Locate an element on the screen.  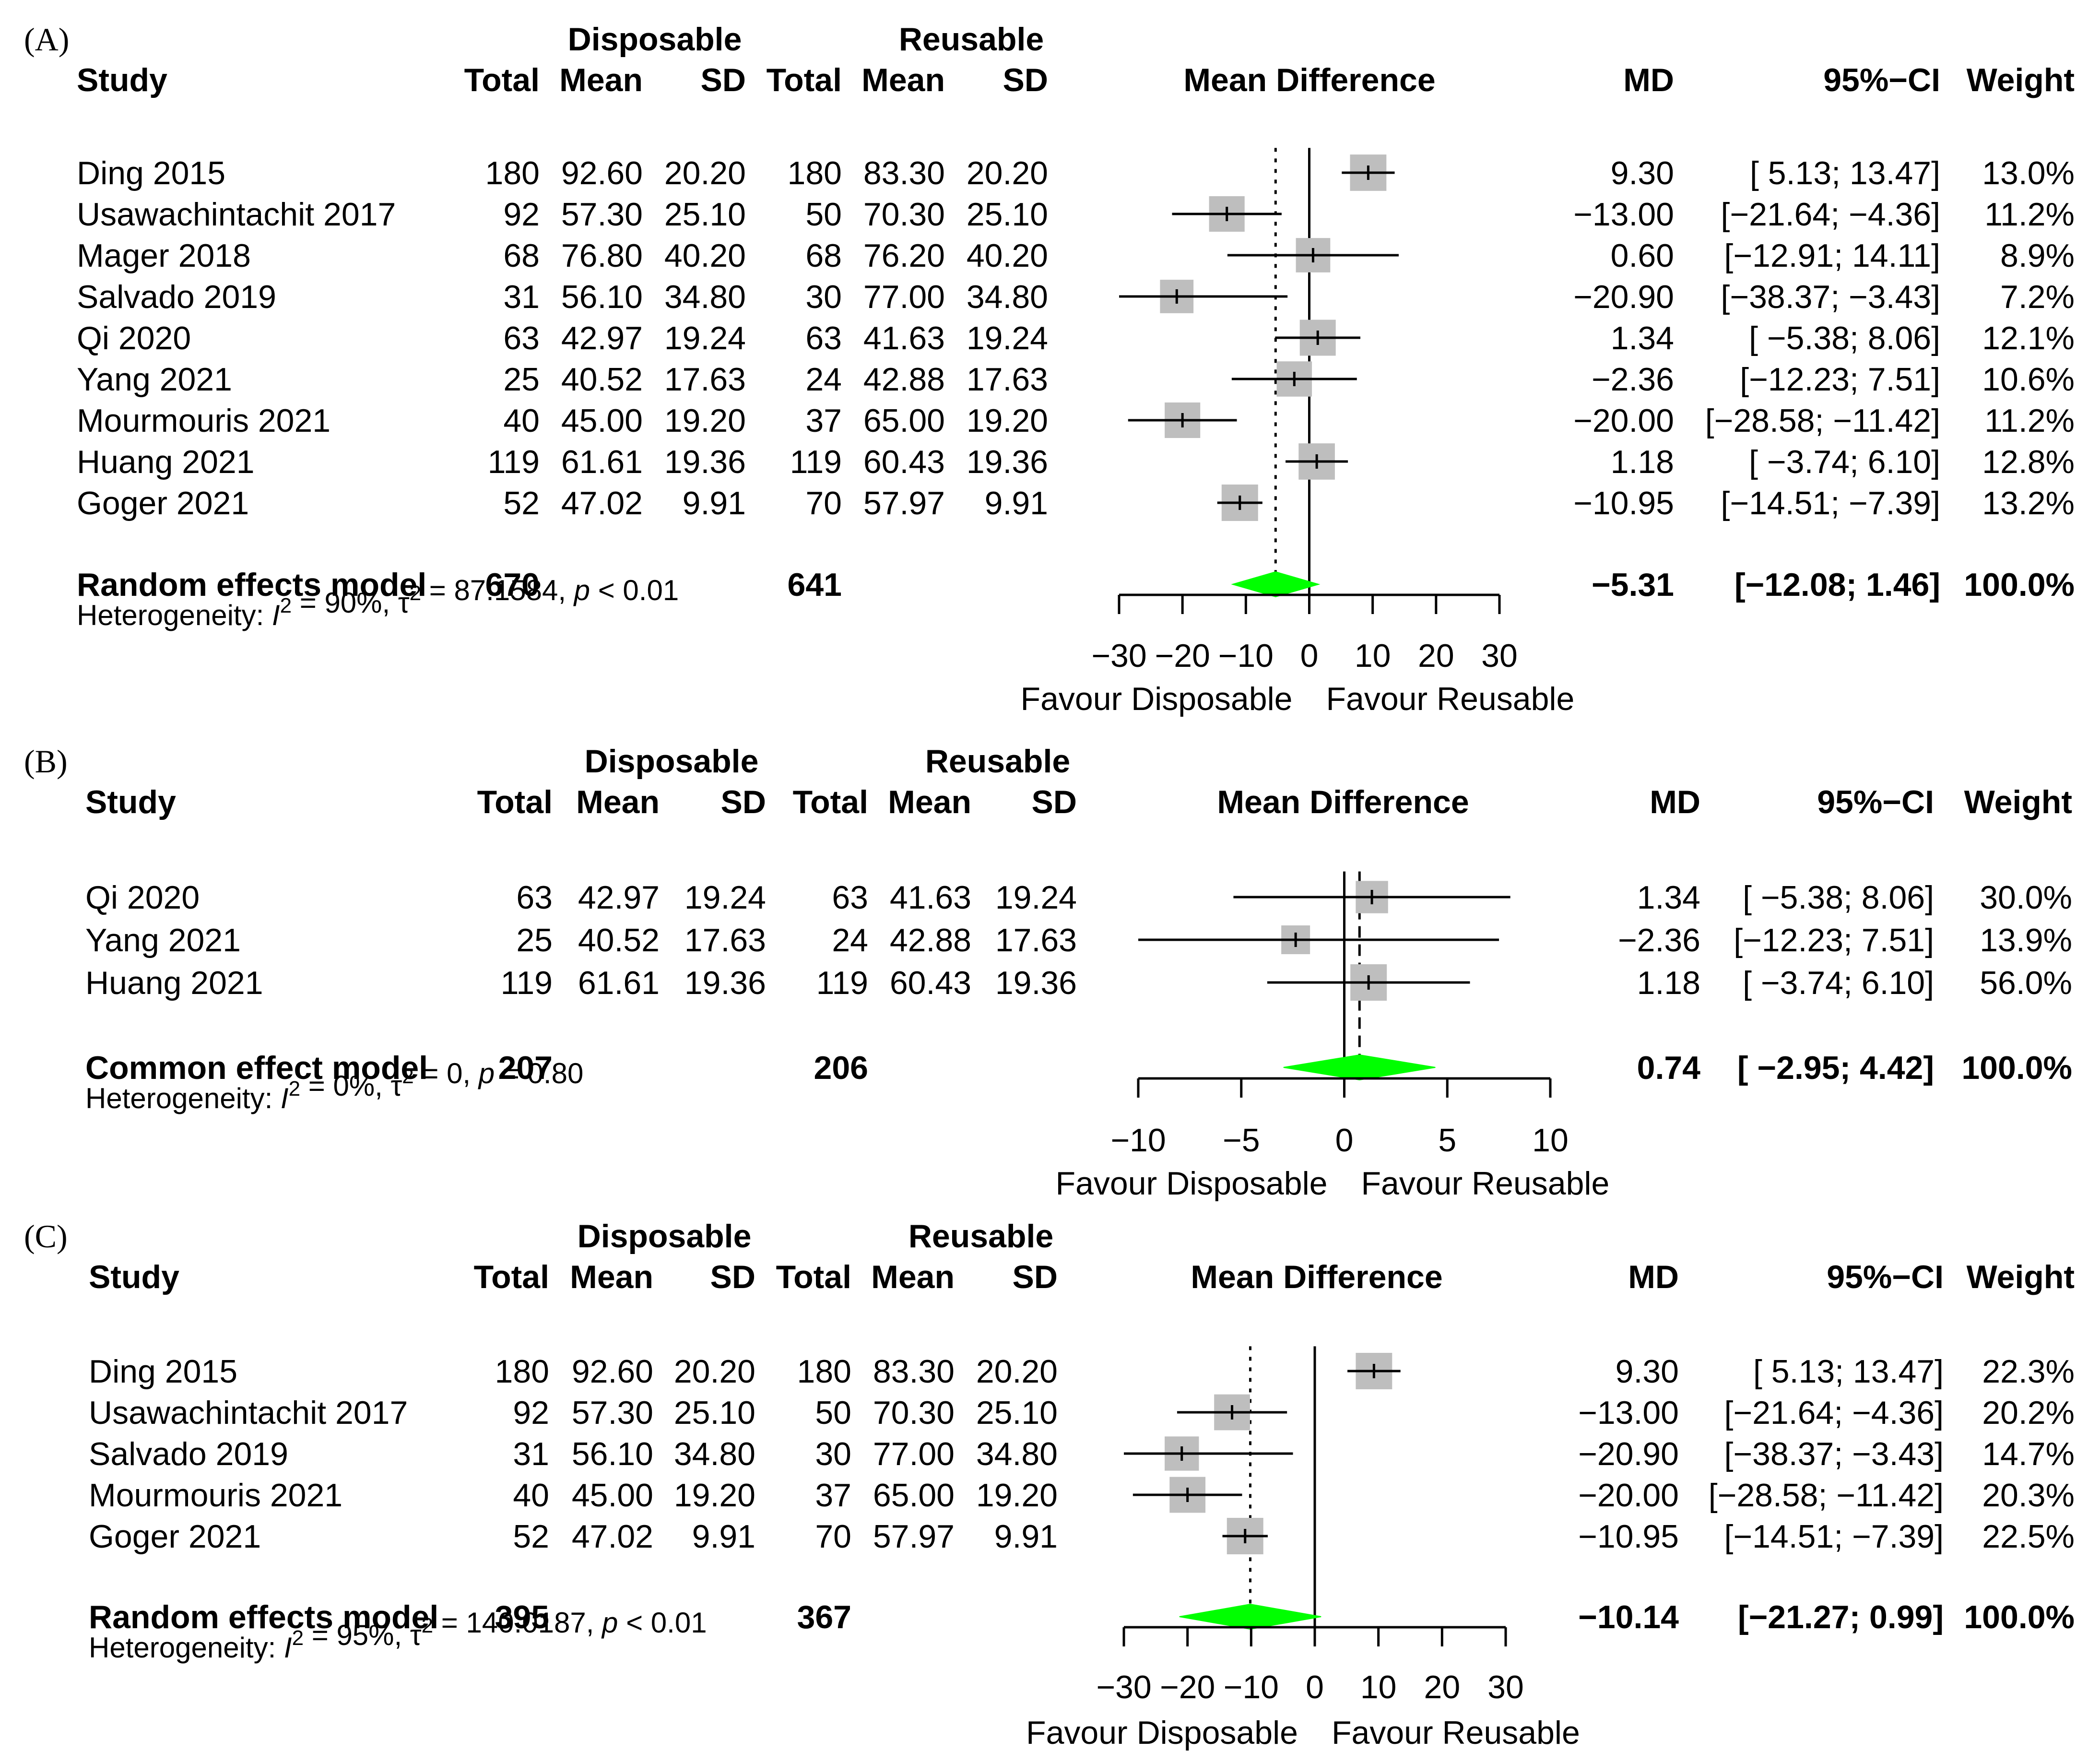
sd-disposable: 17.63 is located at coordinates (705, 379).